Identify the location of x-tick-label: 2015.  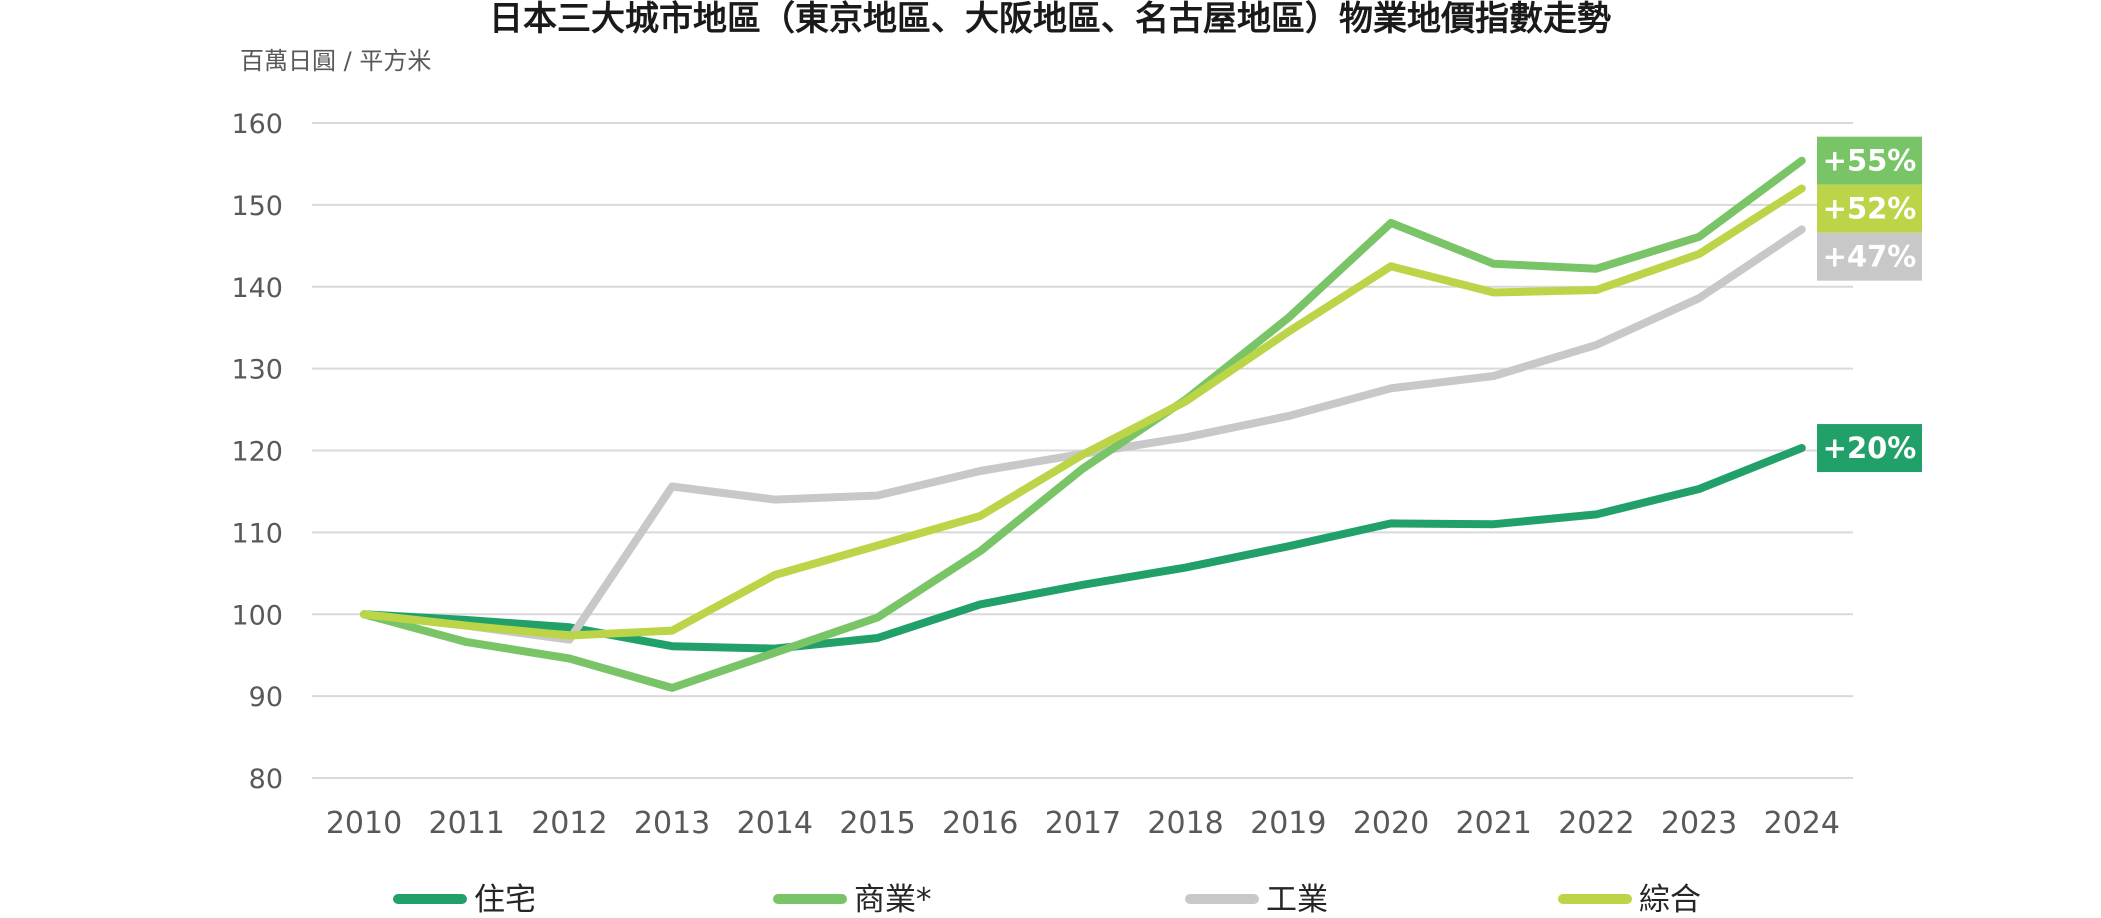
(877, 823).